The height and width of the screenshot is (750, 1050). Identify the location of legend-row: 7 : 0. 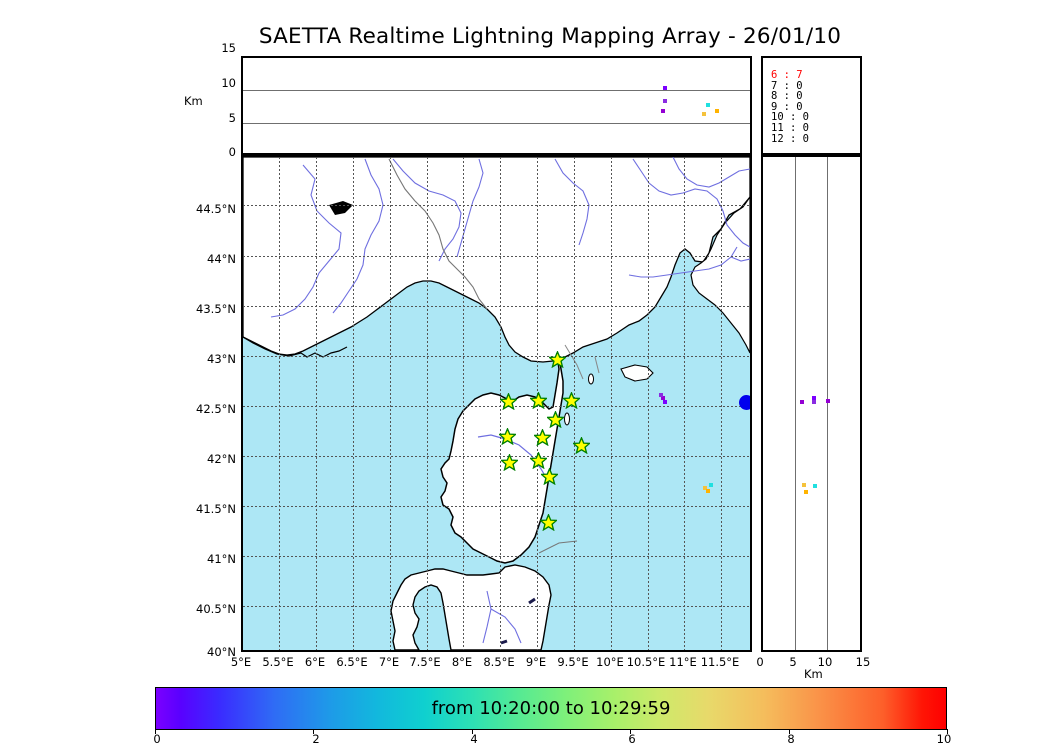
(790, 85).